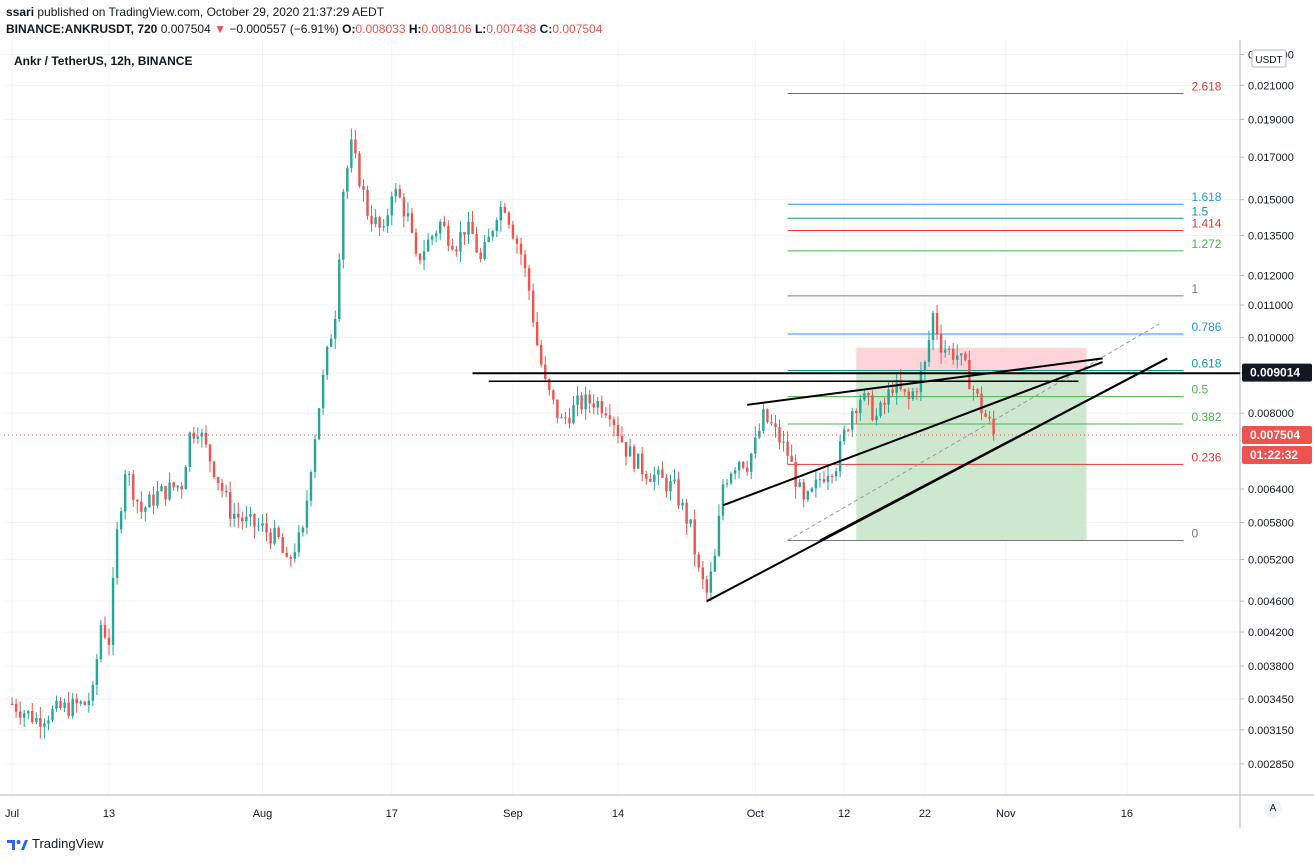 The height and width of the screenshot is (863, 1314). What do you see at coordinates (480, 29) in the screenshot?
I see `low-label: L:` at bounding box center [480, 29].